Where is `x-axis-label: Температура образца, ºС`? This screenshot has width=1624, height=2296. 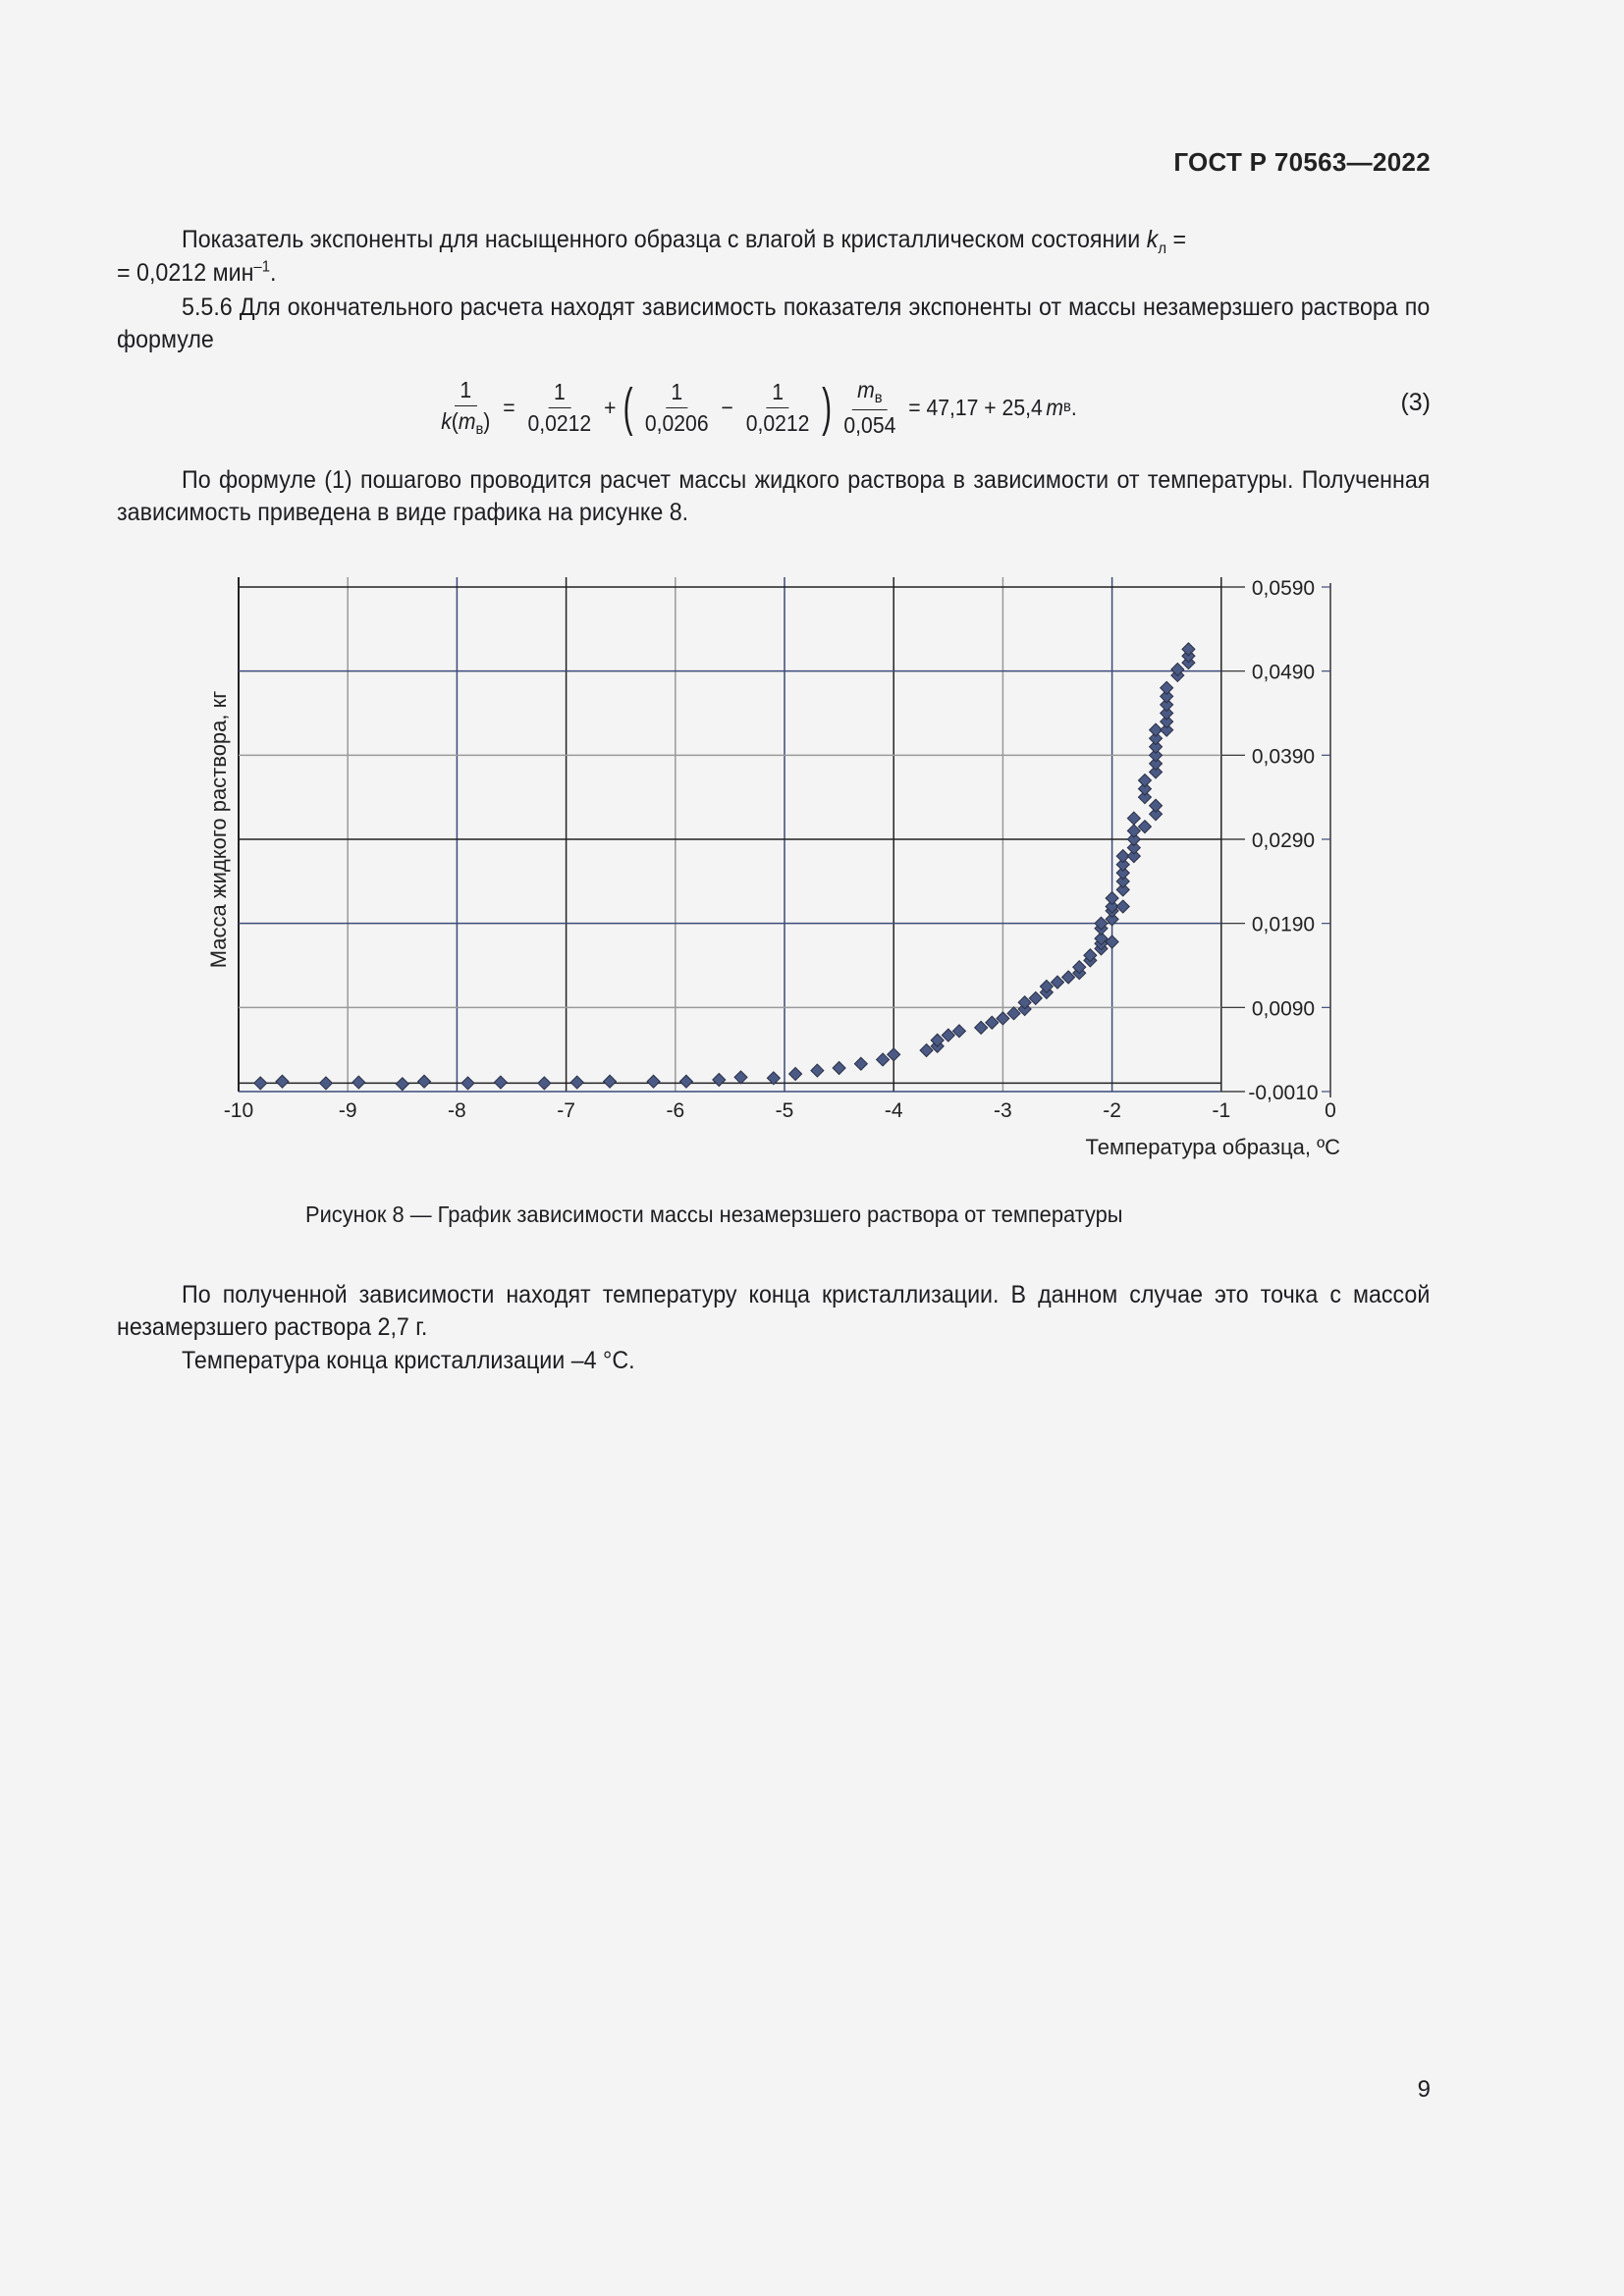 x-axis-label: Температура образца, ºС is located at coordinates (1213, 1147).